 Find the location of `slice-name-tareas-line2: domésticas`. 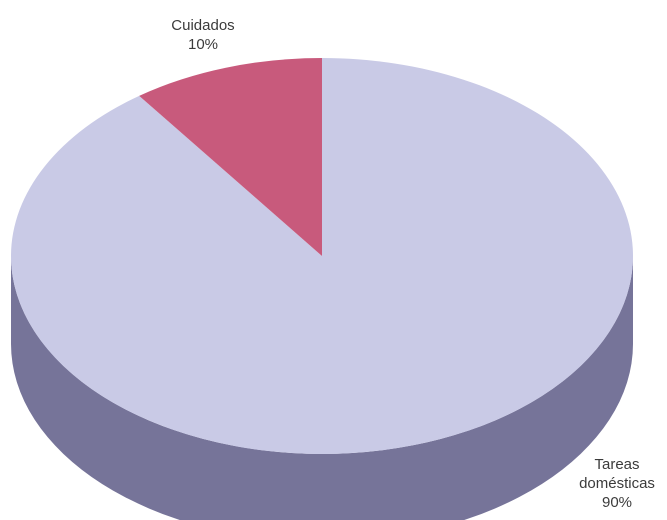

slice-name-tareas-line2: domésticas is located at coordinates (617, 483).